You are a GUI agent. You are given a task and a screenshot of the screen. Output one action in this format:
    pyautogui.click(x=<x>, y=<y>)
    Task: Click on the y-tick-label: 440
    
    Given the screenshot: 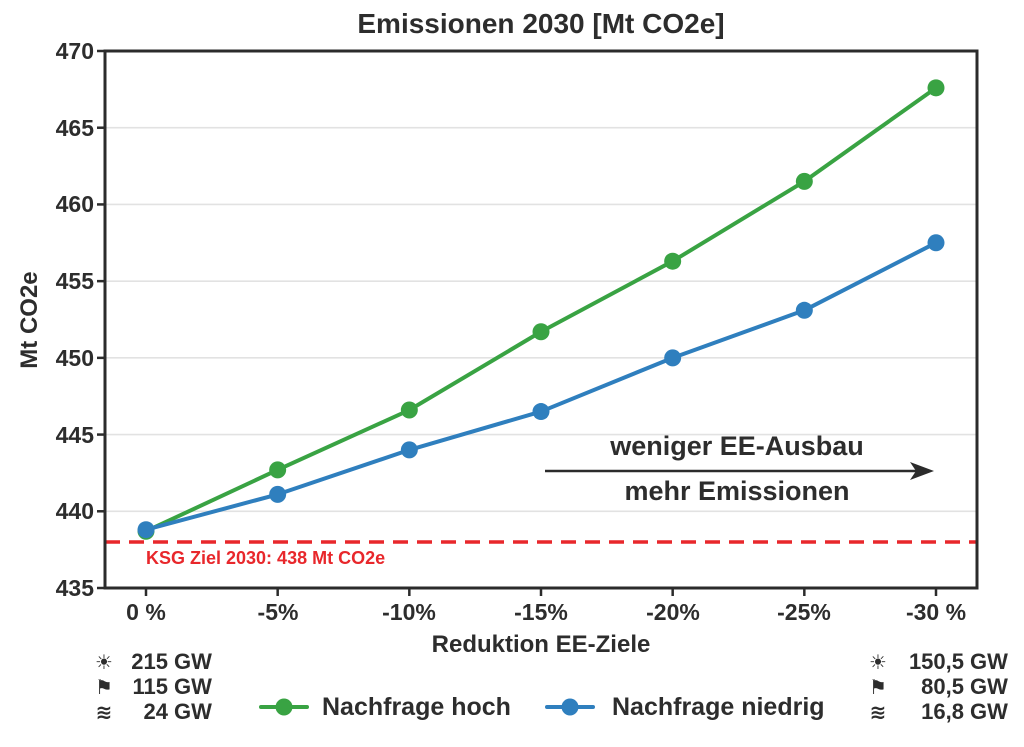 What is the action you would take?
    pyautogui.click(x=74, y=511)
    